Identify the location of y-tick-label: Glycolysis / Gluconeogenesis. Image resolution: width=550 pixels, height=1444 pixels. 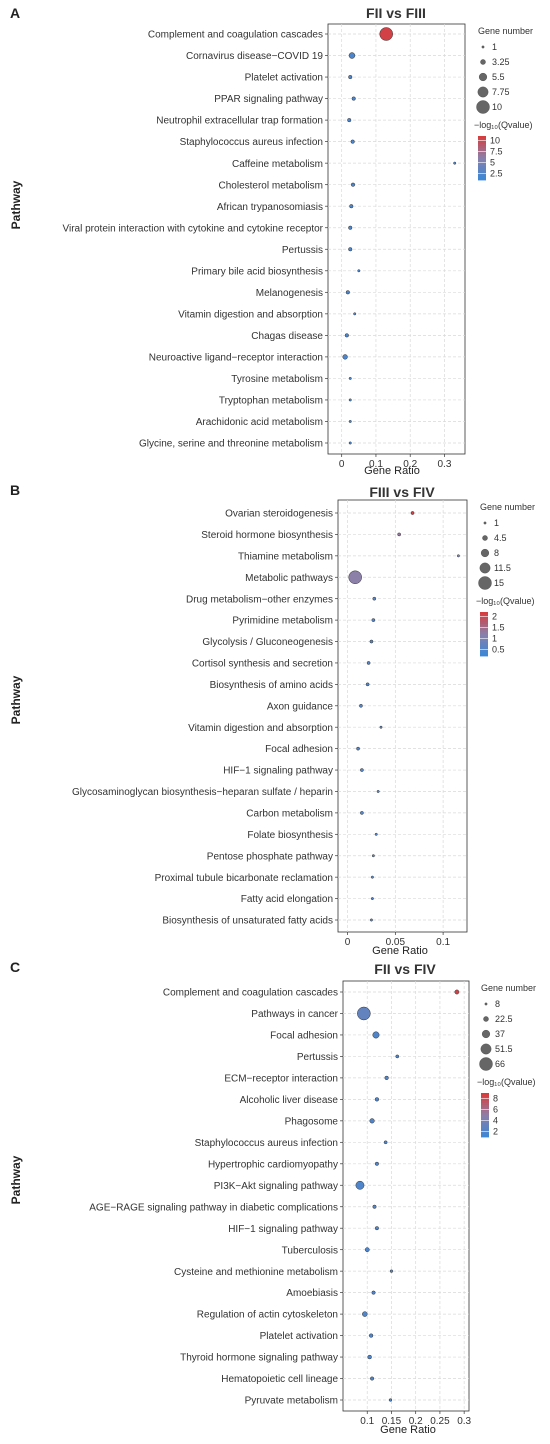
(267, 642).